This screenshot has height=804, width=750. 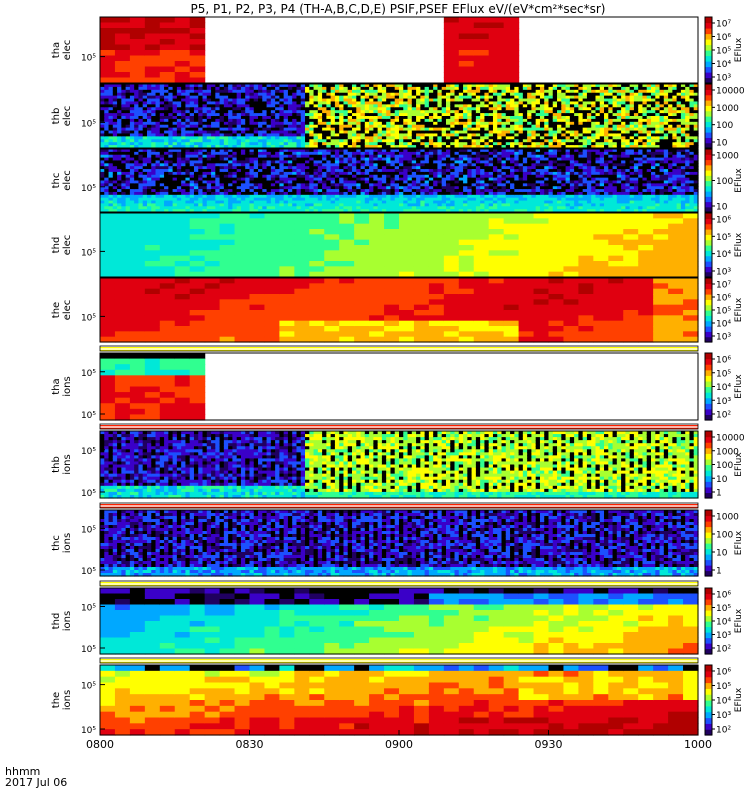 What do you see at coordinates (399, 116) in the screenshot?
I see `heatmap-cells-thb-elec` at bounding box center [399, 116].